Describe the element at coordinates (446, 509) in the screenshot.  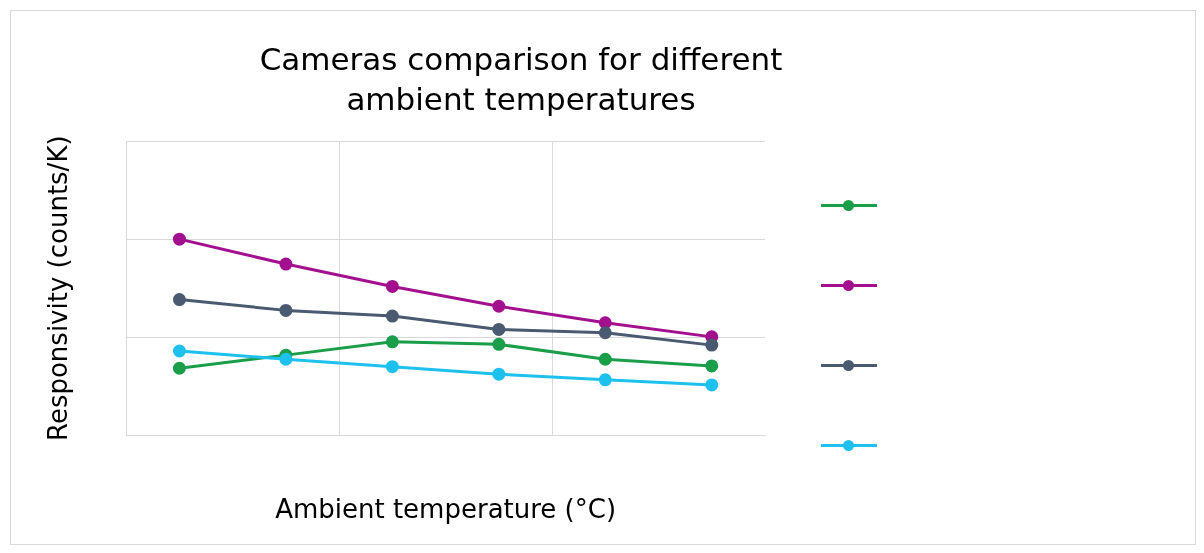
I see `x-axis-title: Ambient temperature (°C)` at that location.